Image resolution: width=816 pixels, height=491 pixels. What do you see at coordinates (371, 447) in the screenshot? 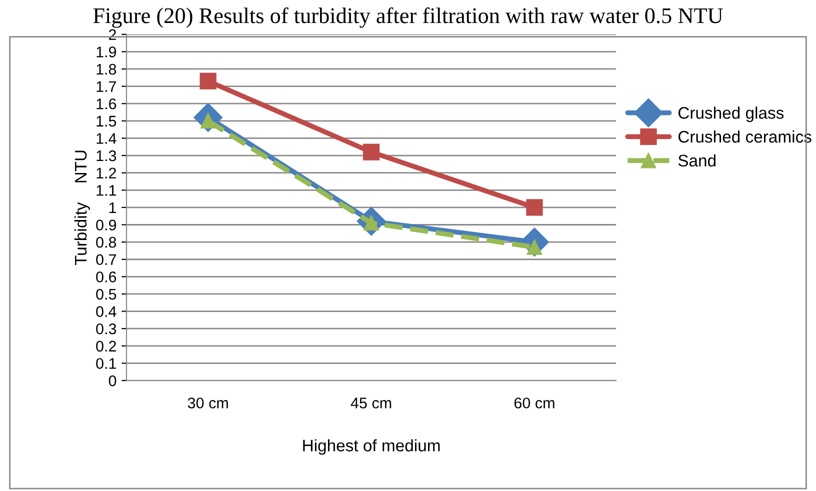
I see `x-axis-title: Highest of medium` at bounding box center [371, 447].